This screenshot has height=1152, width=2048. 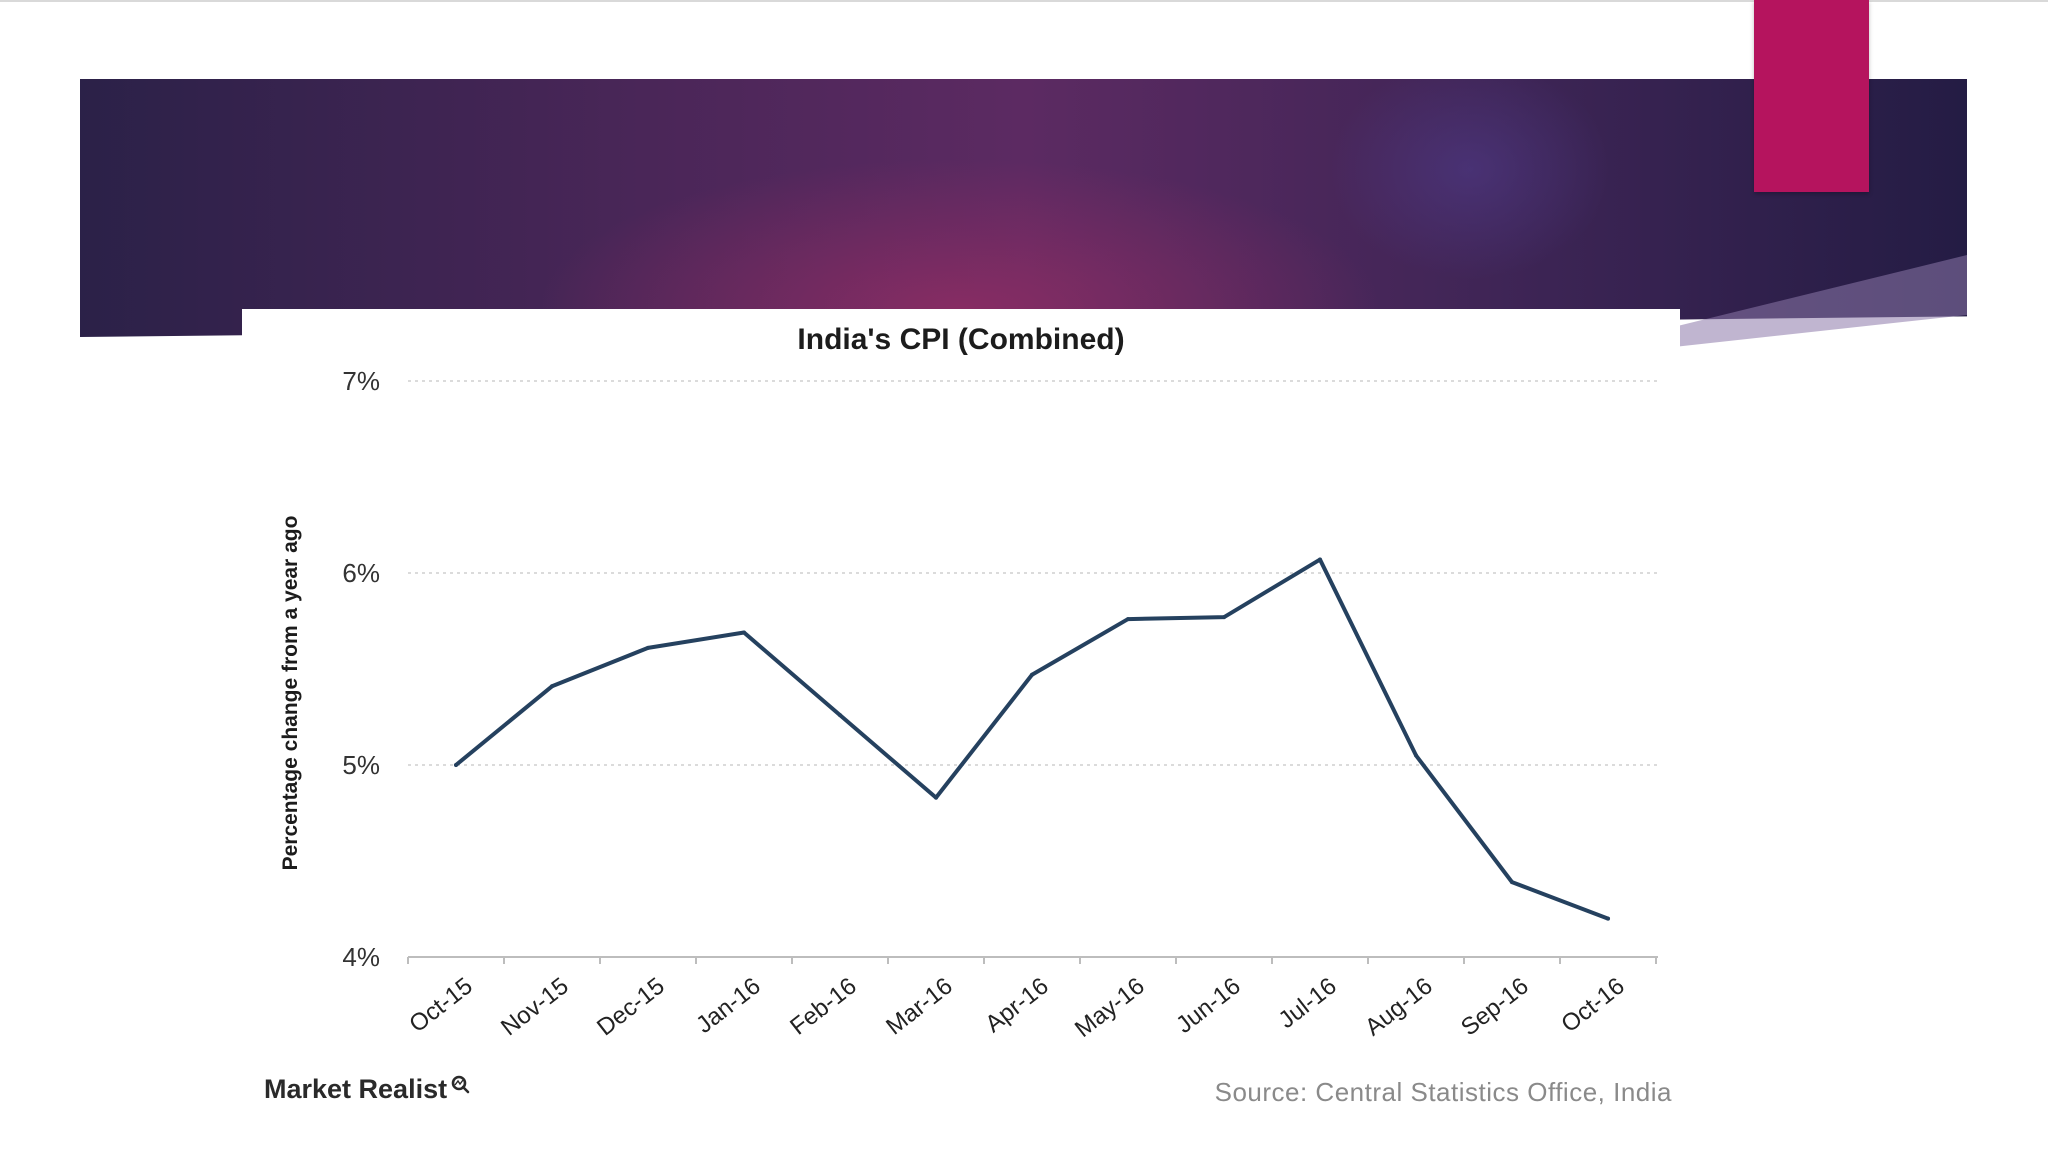 What do you see at coordinates (361, 765) in the screenshot?
I see `y-tick-label: 5%` at bounding box center [361, 765].